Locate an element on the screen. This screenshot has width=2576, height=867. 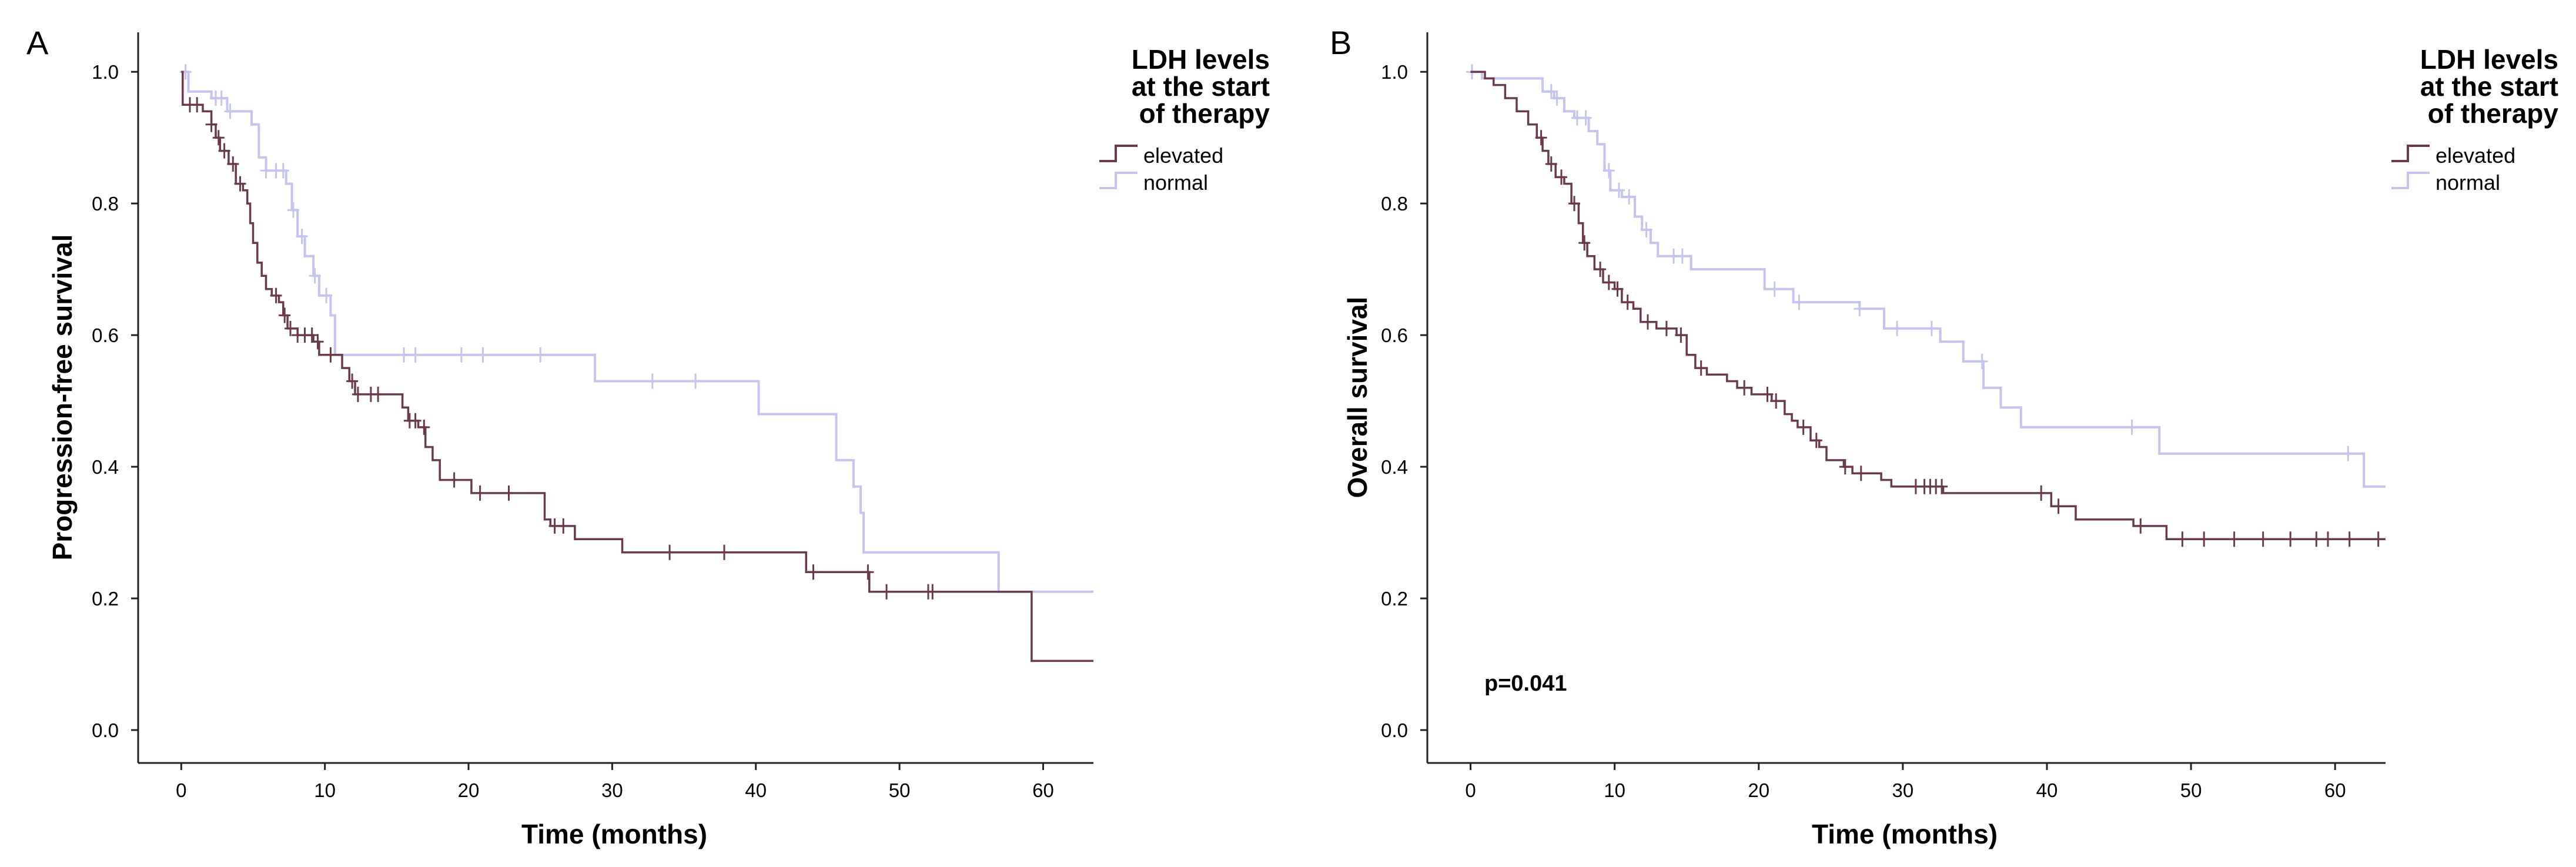
x-tick-label: 50 is located at coordinates (900, 790).